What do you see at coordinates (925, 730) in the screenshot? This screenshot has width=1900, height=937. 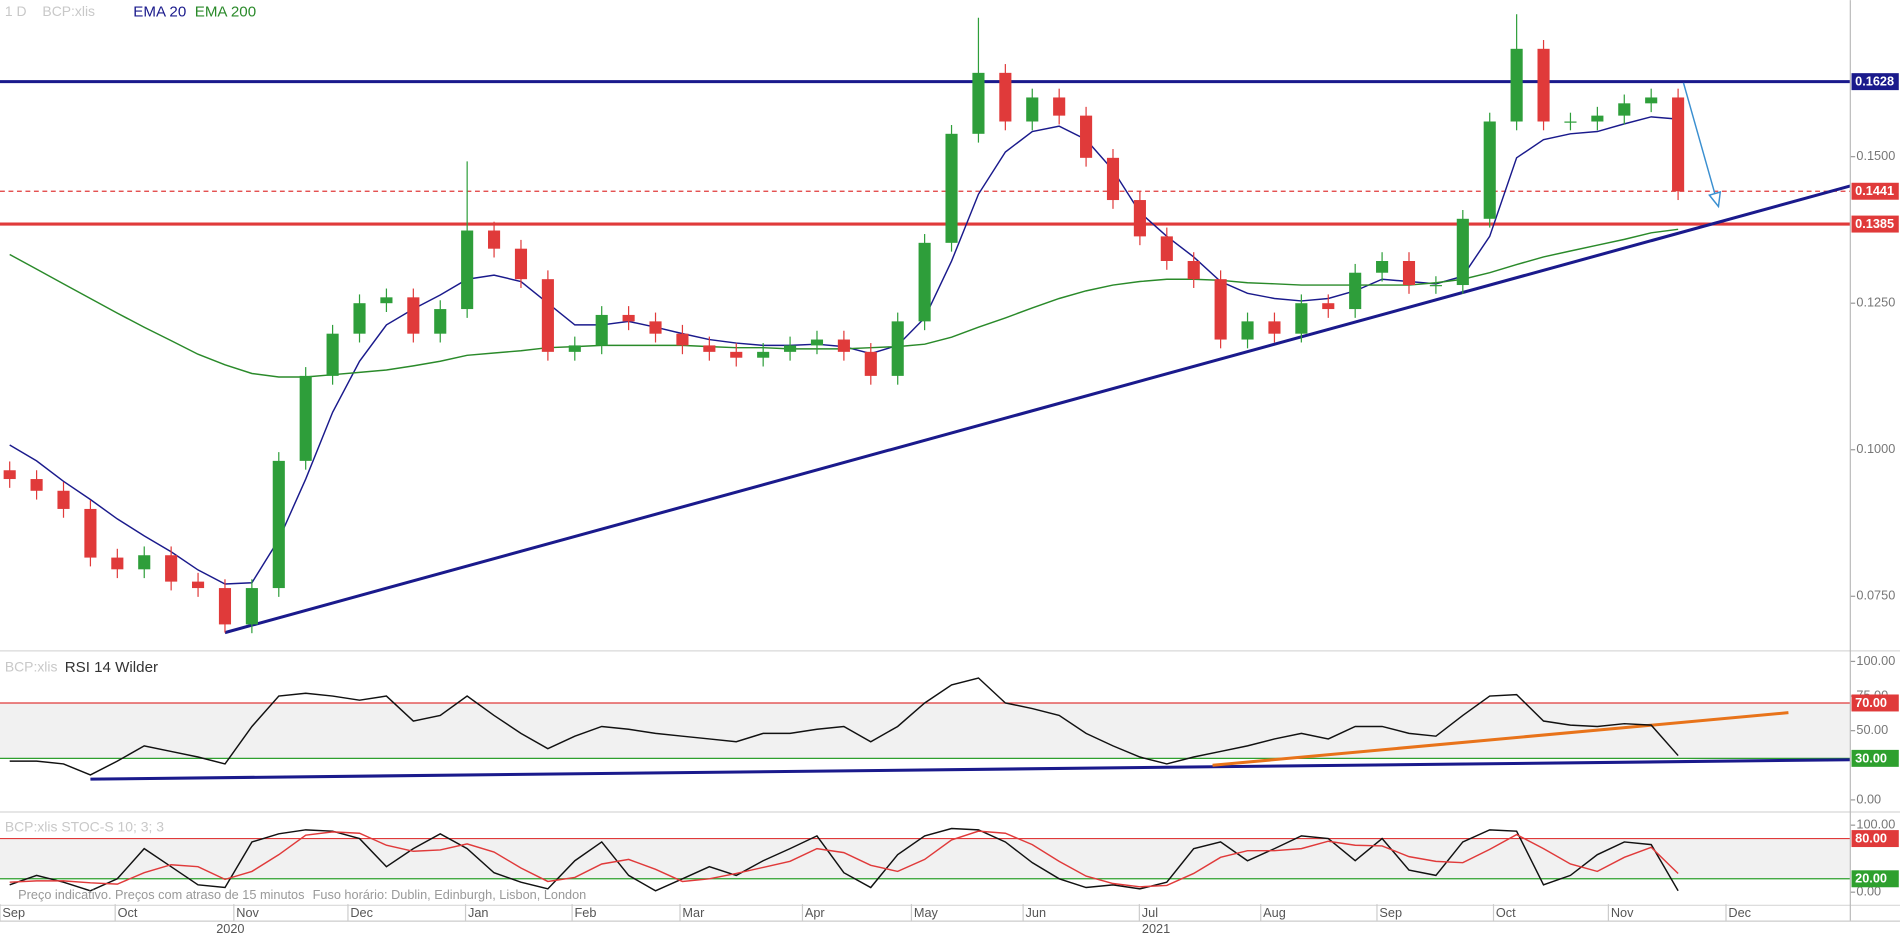 I see `band` at bounding box center [925, 730].